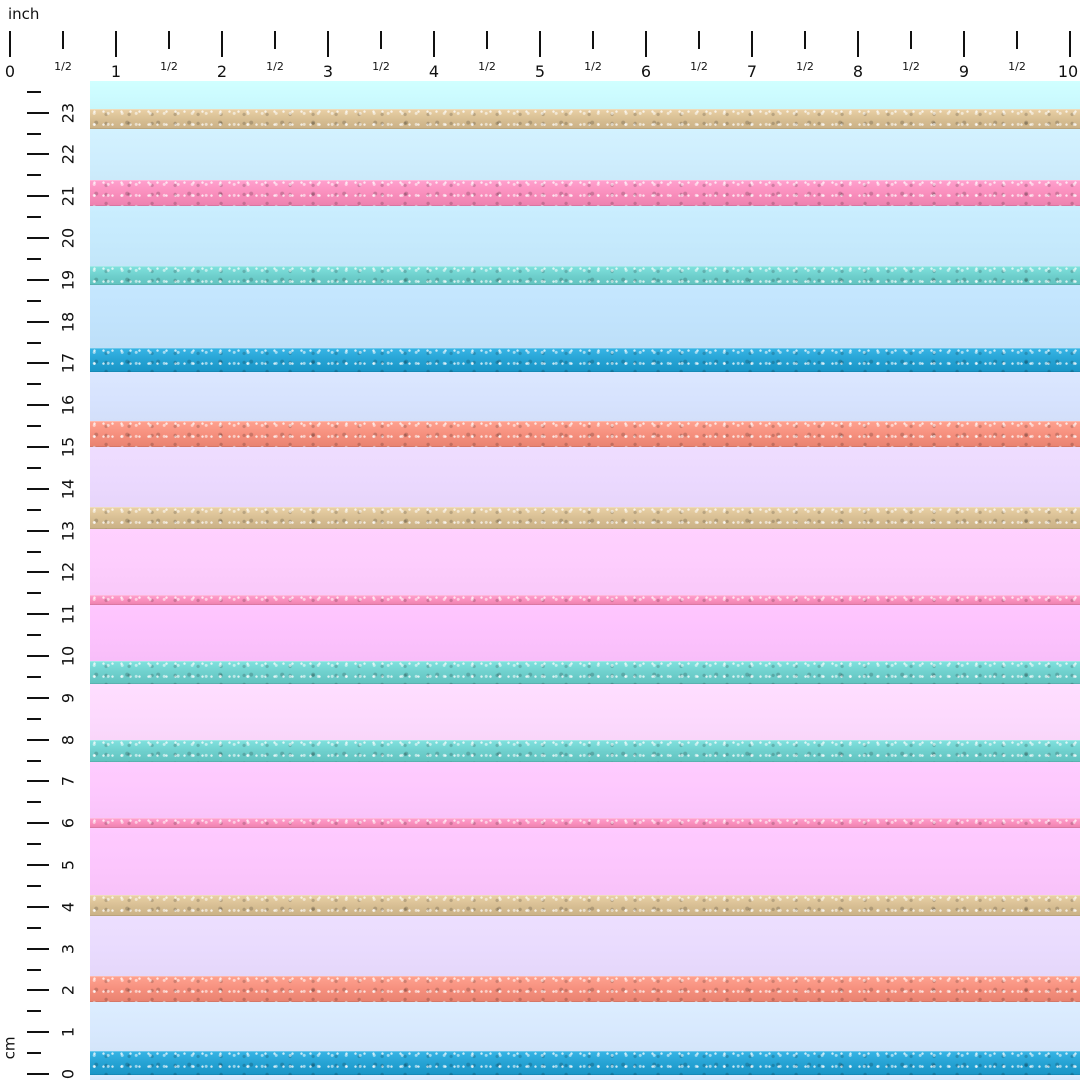  What do you see at coordinates (68, 697) in the screenshot?
I see `cm-number-label: 9` at bounding box center [68, 697].